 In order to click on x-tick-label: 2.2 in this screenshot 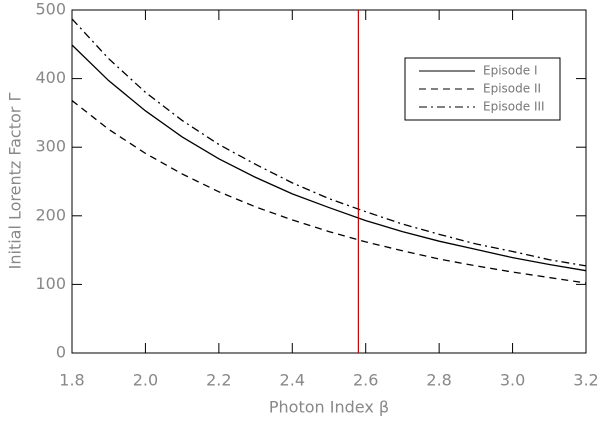, I will do `click(218, 380)`.